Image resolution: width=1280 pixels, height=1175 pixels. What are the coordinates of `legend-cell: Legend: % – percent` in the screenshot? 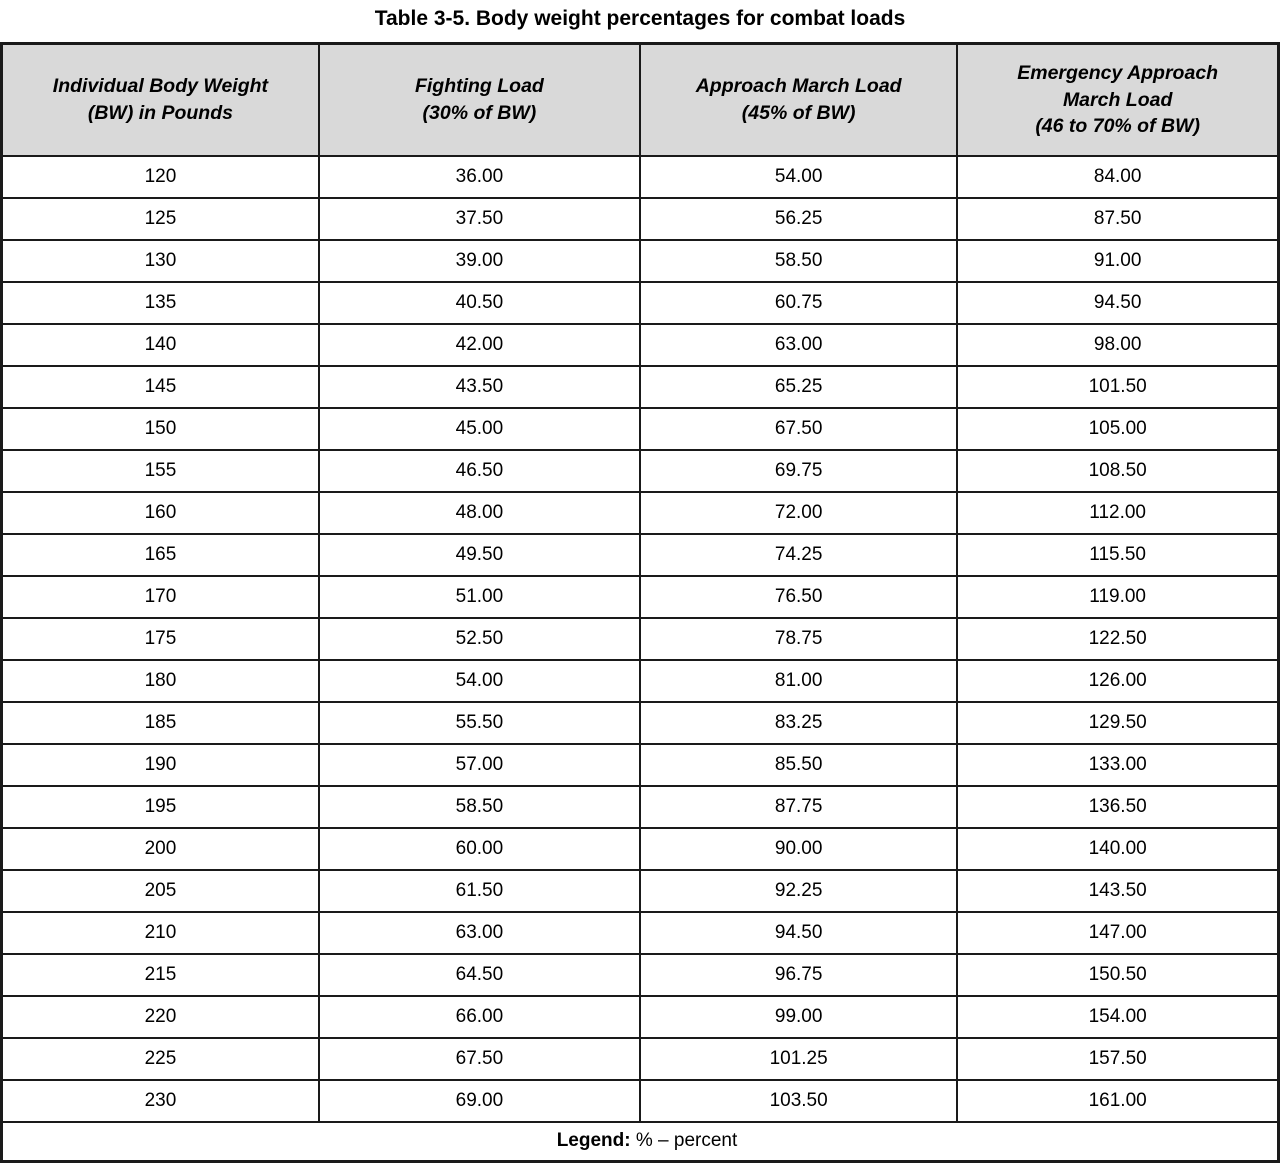 It's located at (640, 1141).